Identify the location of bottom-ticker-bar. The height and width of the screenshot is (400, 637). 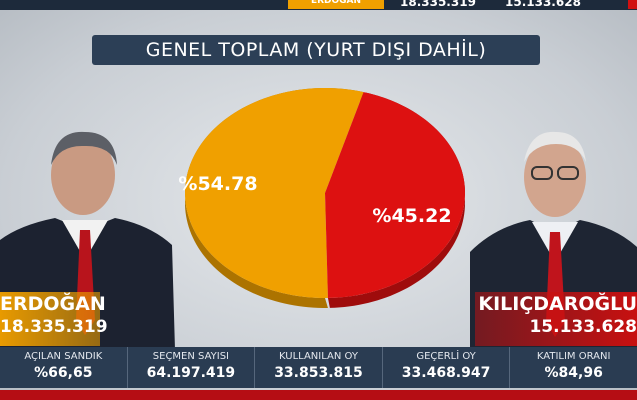
(318, 395).